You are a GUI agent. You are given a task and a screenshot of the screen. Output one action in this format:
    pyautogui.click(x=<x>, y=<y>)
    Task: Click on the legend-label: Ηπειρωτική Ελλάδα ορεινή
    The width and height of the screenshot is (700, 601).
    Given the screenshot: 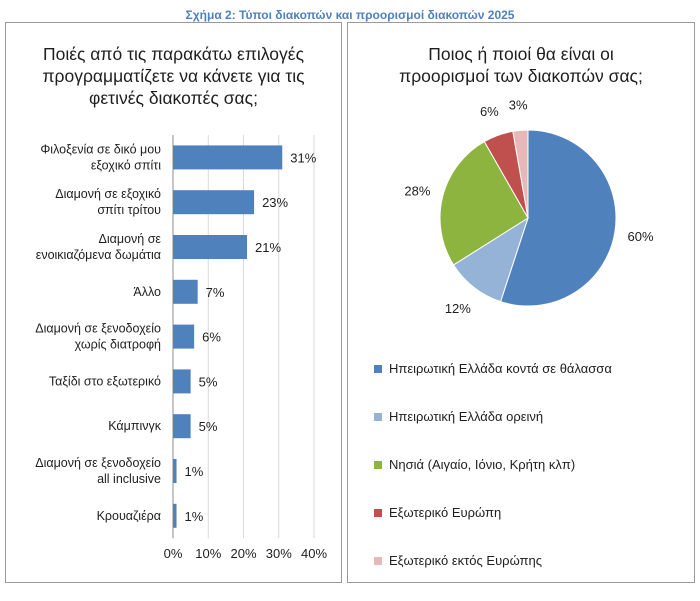 What is the action you would take?
    pyautogui.click(x=466, y=416)
    